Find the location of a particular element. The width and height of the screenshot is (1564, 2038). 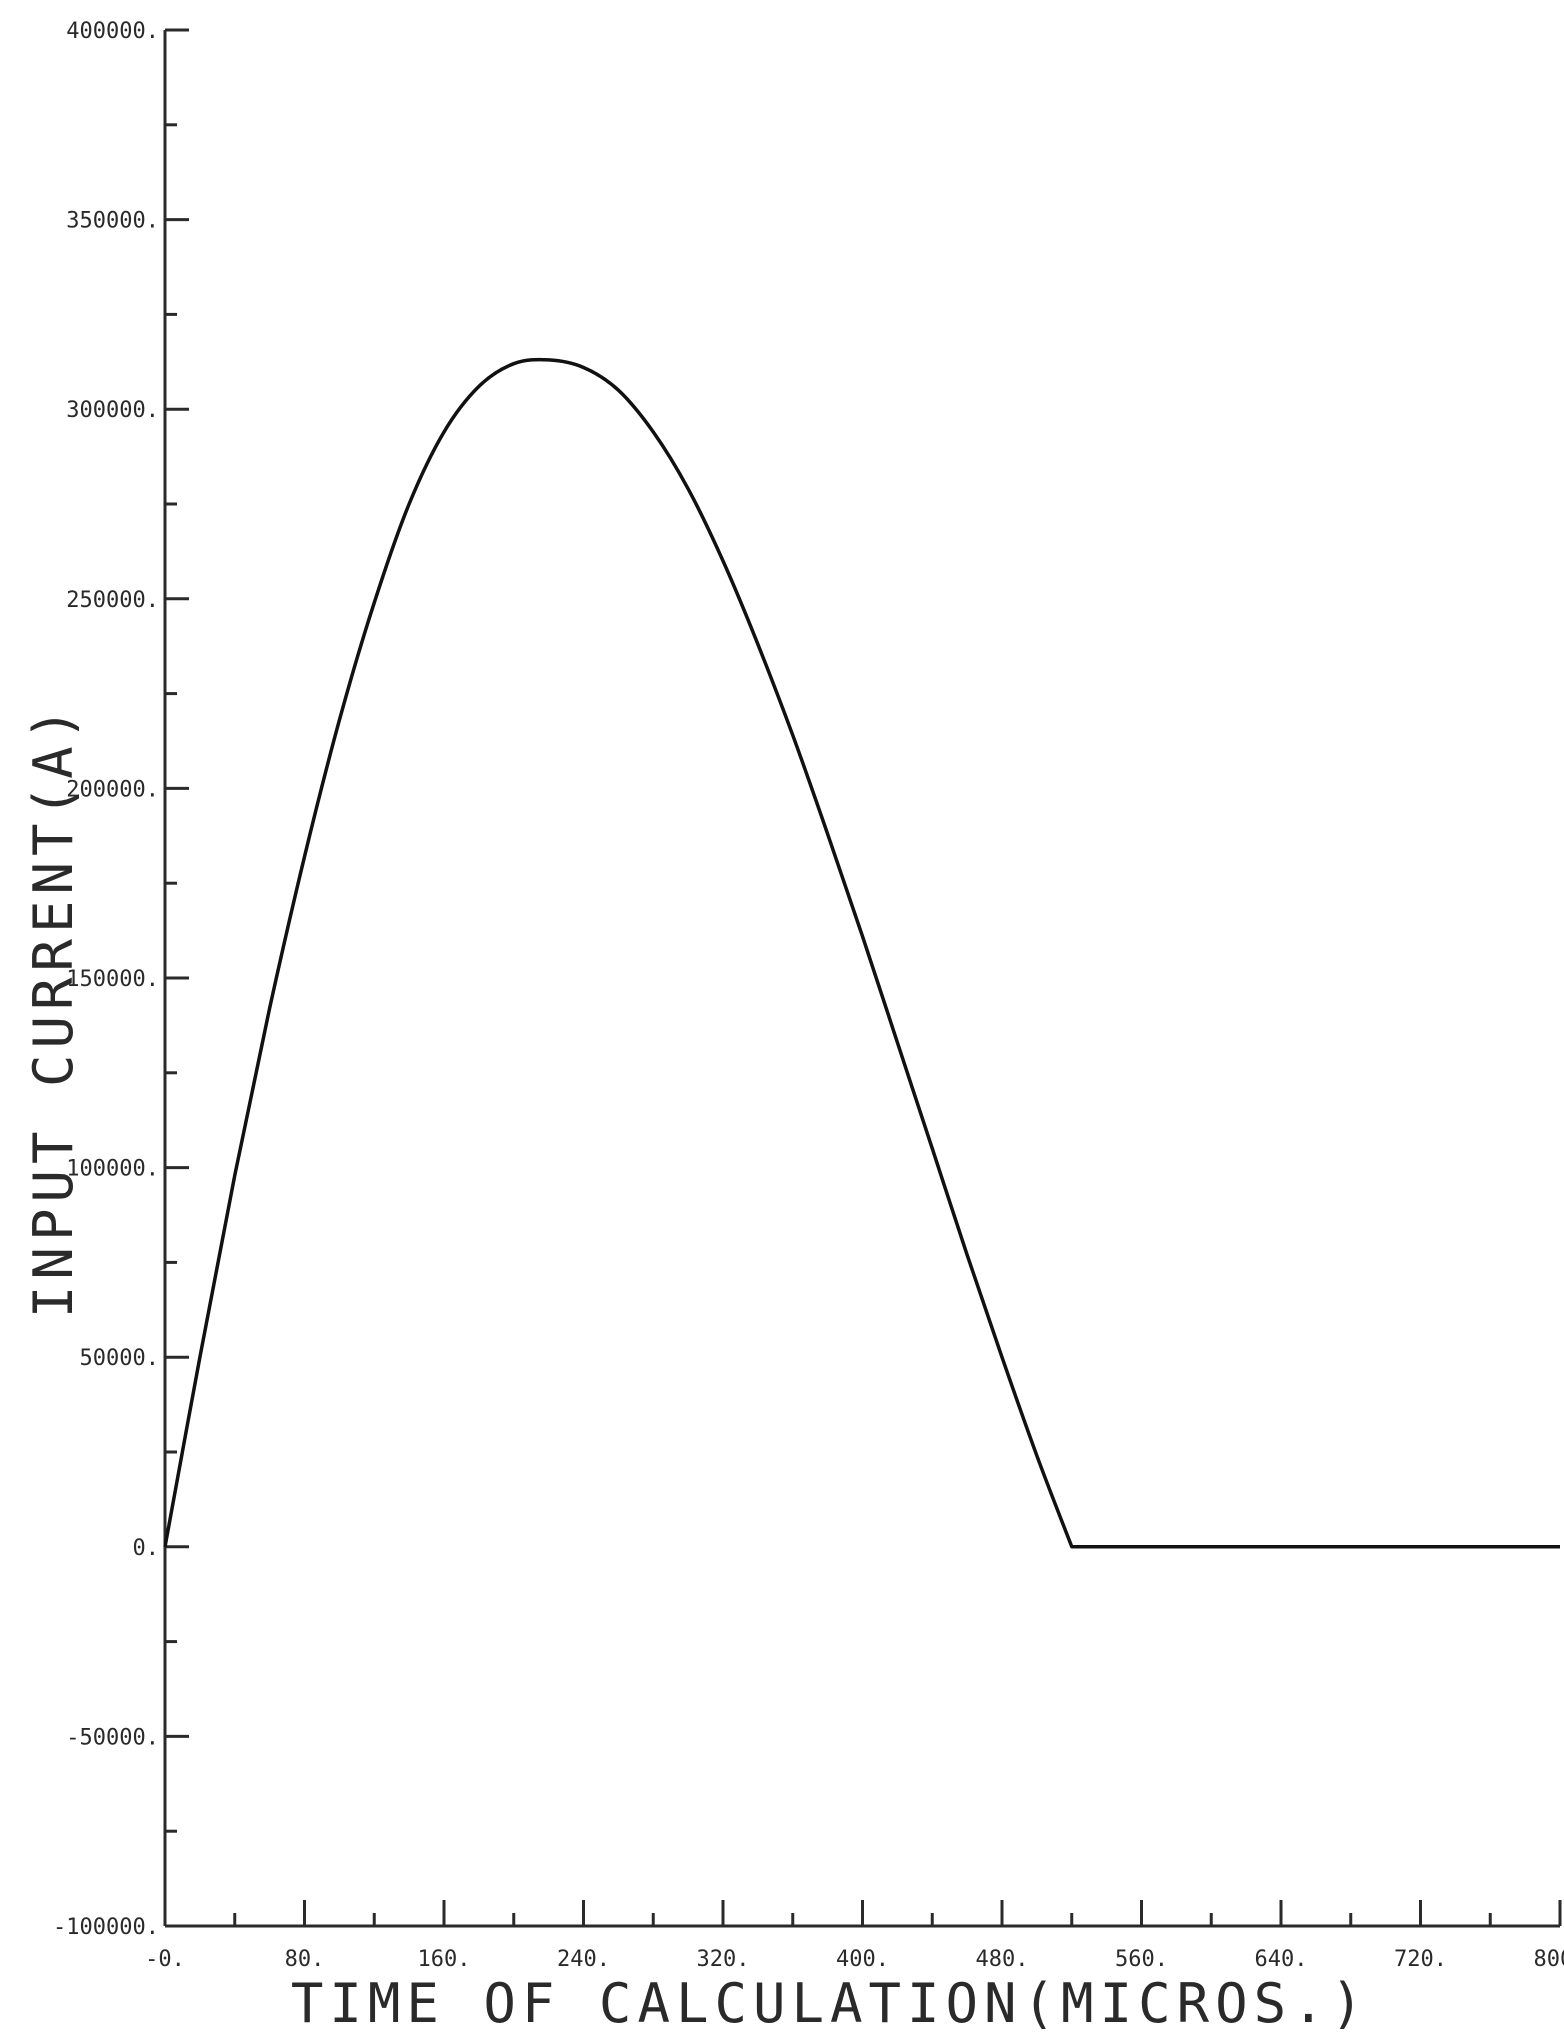

x-tick-label: 560. is located at coordinates (1141, 1959).